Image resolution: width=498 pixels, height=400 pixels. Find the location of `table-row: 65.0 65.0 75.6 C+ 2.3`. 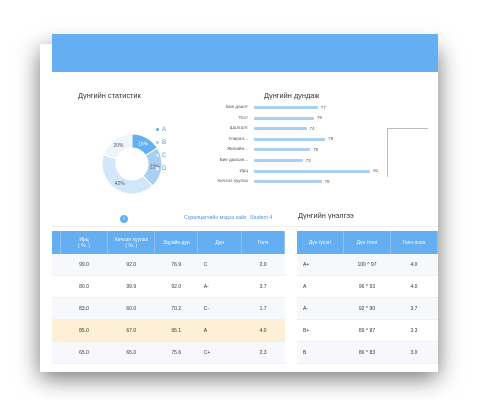

table-row: 65.0 65.0 75.6 C+ 2.3 is located at coordinates (168, 352).